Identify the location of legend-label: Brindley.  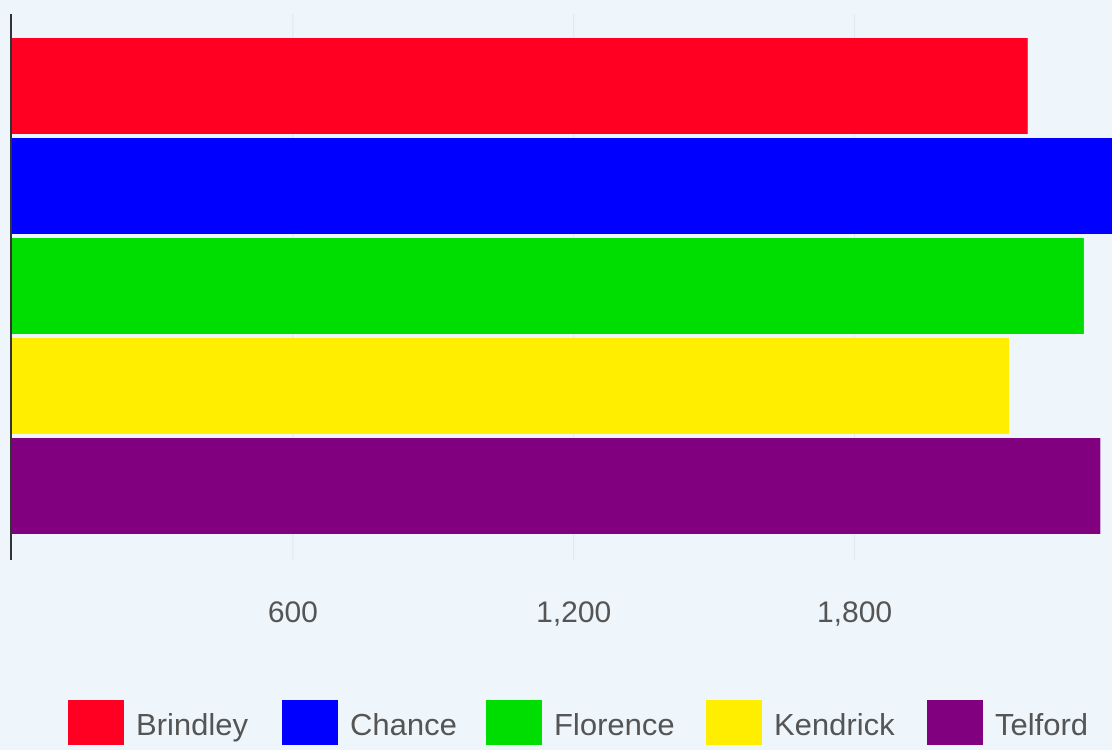
(192, 724).